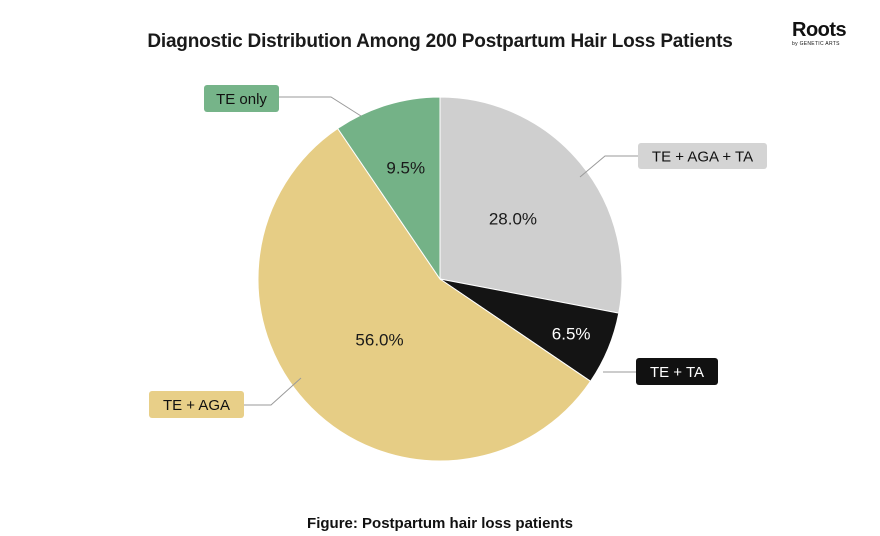 This screenshot has width=880, height=536. What do you see at coordinates (531, 205) in the screenshot?
I see `pie-slice-te-aga-ta` at bounding box center [531, 205].